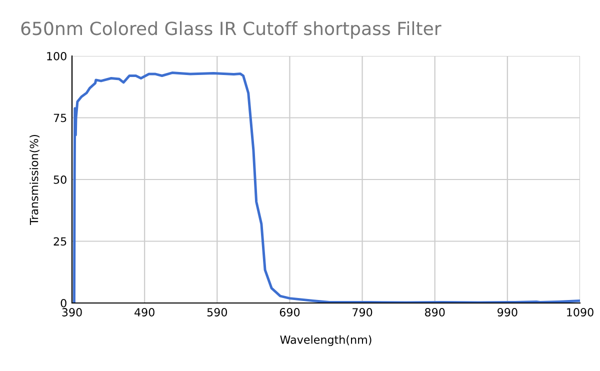 The image size is (600, 371). Describe the element at coordinates (60, 241) in the screenshot. I see `y-tick-label: 25` at that location.